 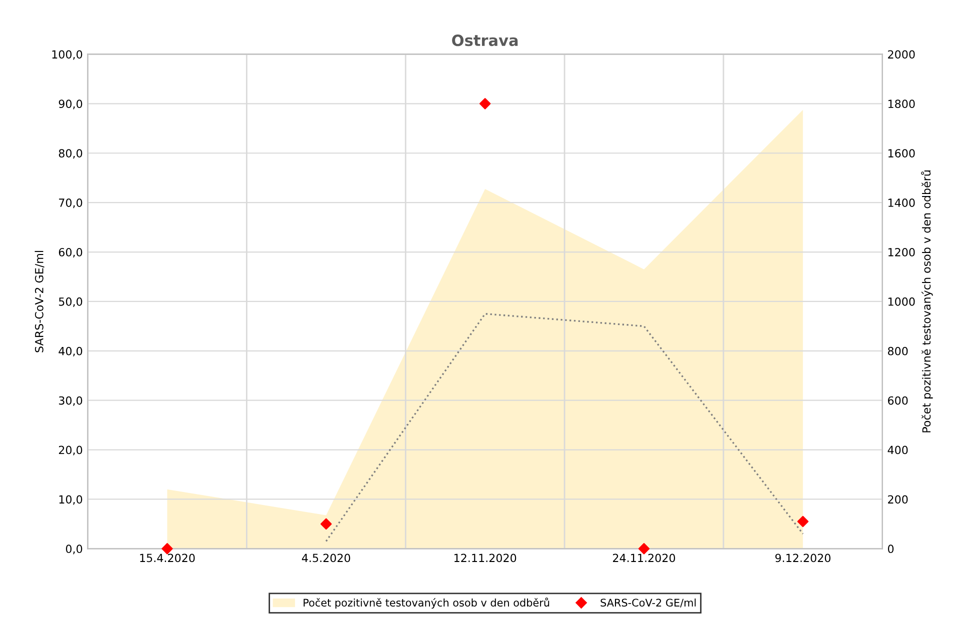 What do you see at coordinates (326, 558) in the screenshot?
I see `x-tick-label: 4.5.2020` at bounding box center [326, 558].